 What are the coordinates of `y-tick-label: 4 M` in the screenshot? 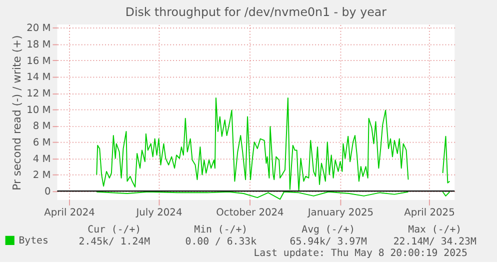 It's located at (41, 159).